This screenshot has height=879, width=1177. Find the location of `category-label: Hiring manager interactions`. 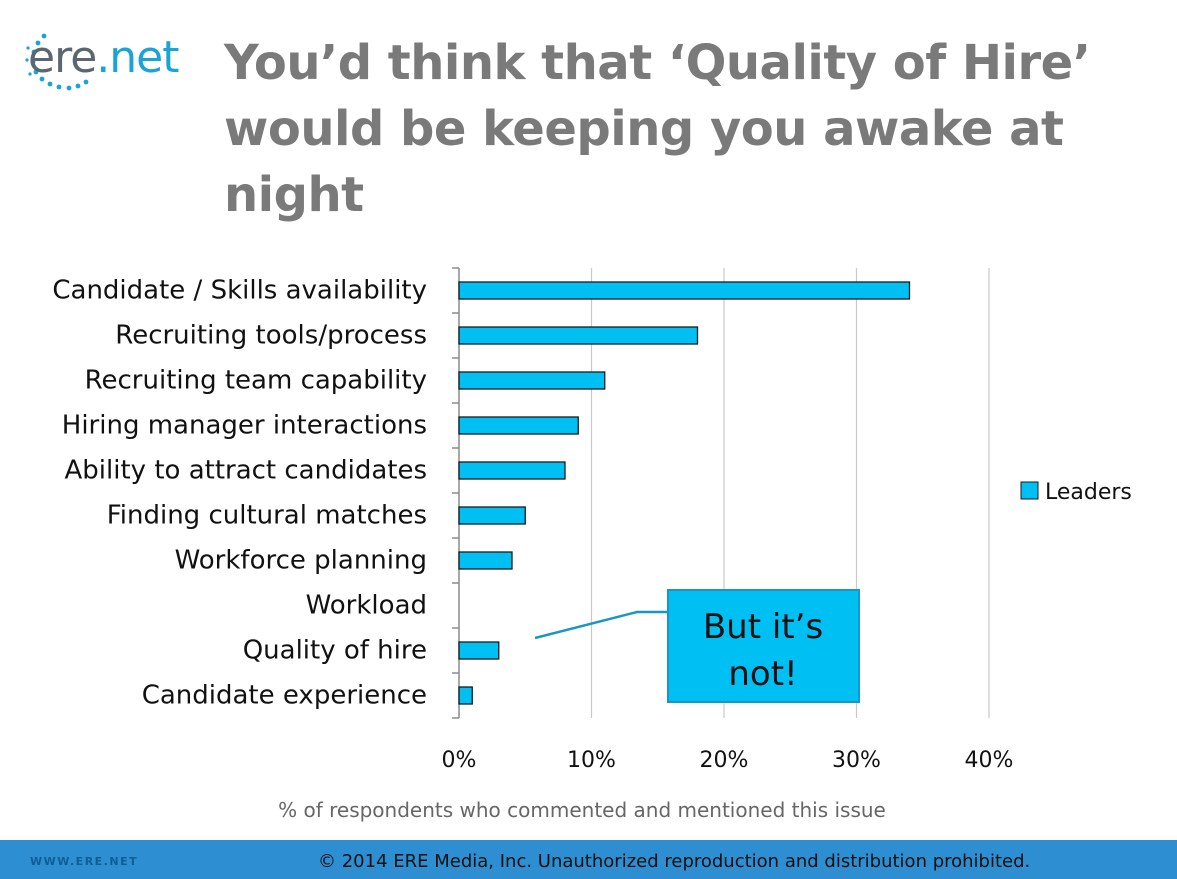

category-label: Hiring manager interactions is located at coordinates (244, 426).